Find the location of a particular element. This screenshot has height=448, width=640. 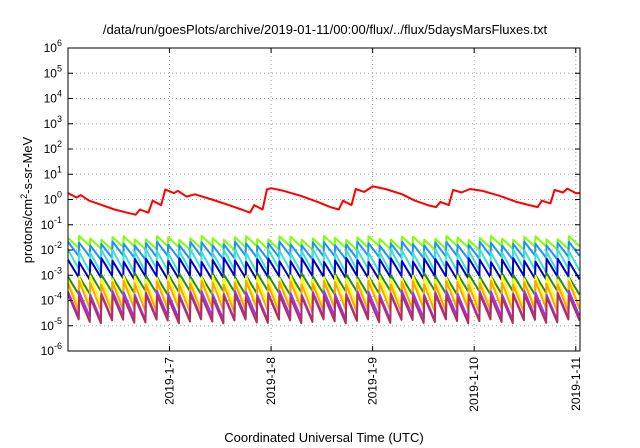

y-tick-label: 10⁻⁴ is located at coordinates (51, 299).